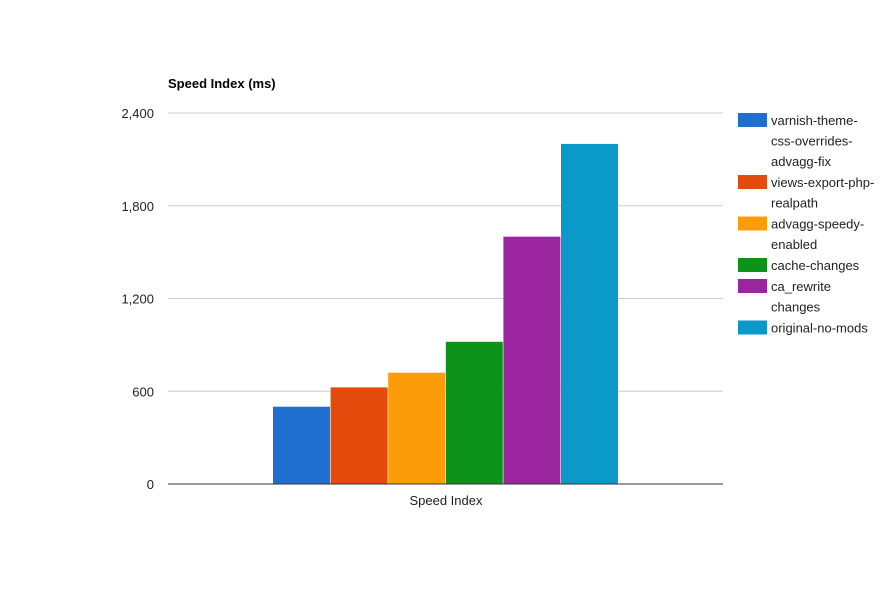 The height and width of the screenshot is (595, 895). Describe the element at coordinates (812, 141) in the screenshot. I see `legend-label: css-overrides-` at that location.